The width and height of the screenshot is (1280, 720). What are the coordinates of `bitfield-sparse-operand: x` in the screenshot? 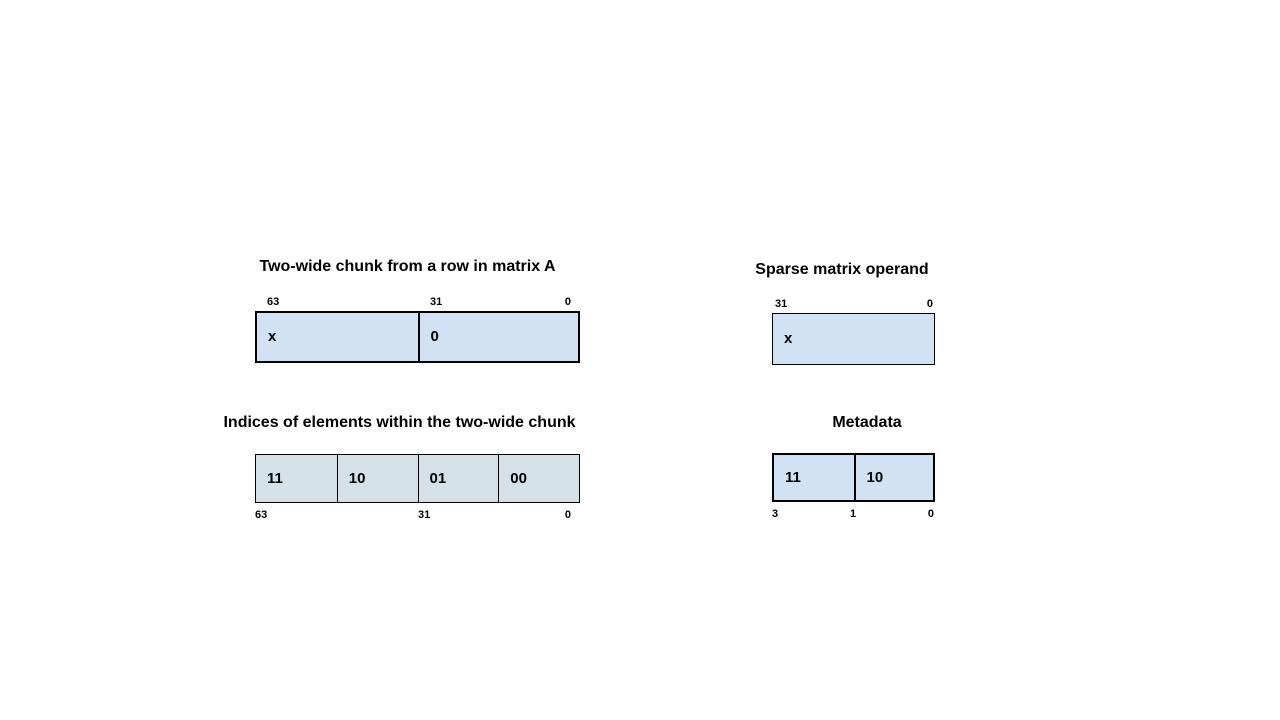 It's located at (853, 338).